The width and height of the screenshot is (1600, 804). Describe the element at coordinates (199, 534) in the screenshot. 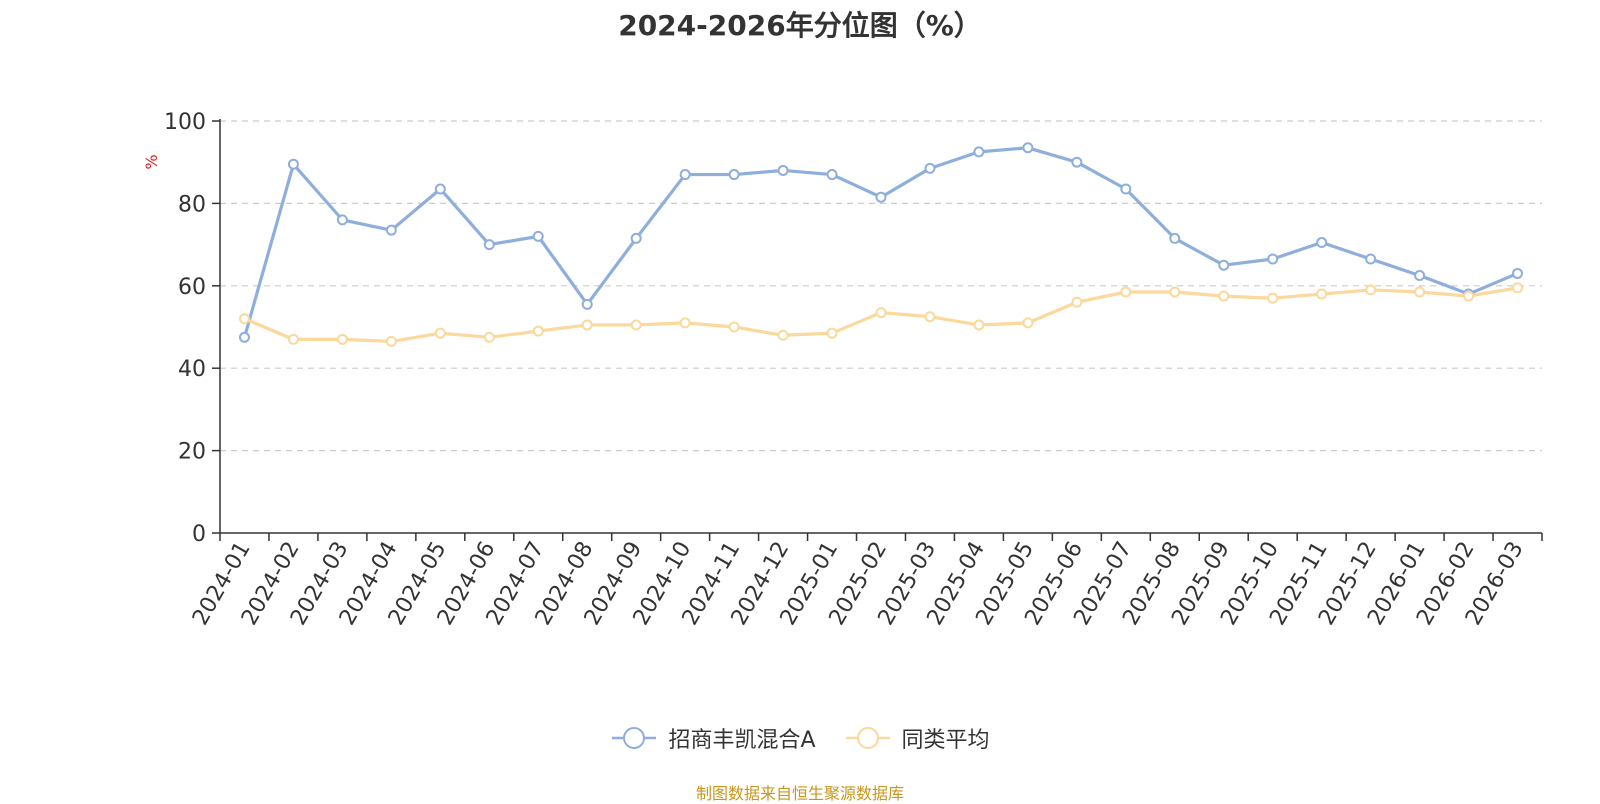

I see `y-tick-label: 0` at that location.